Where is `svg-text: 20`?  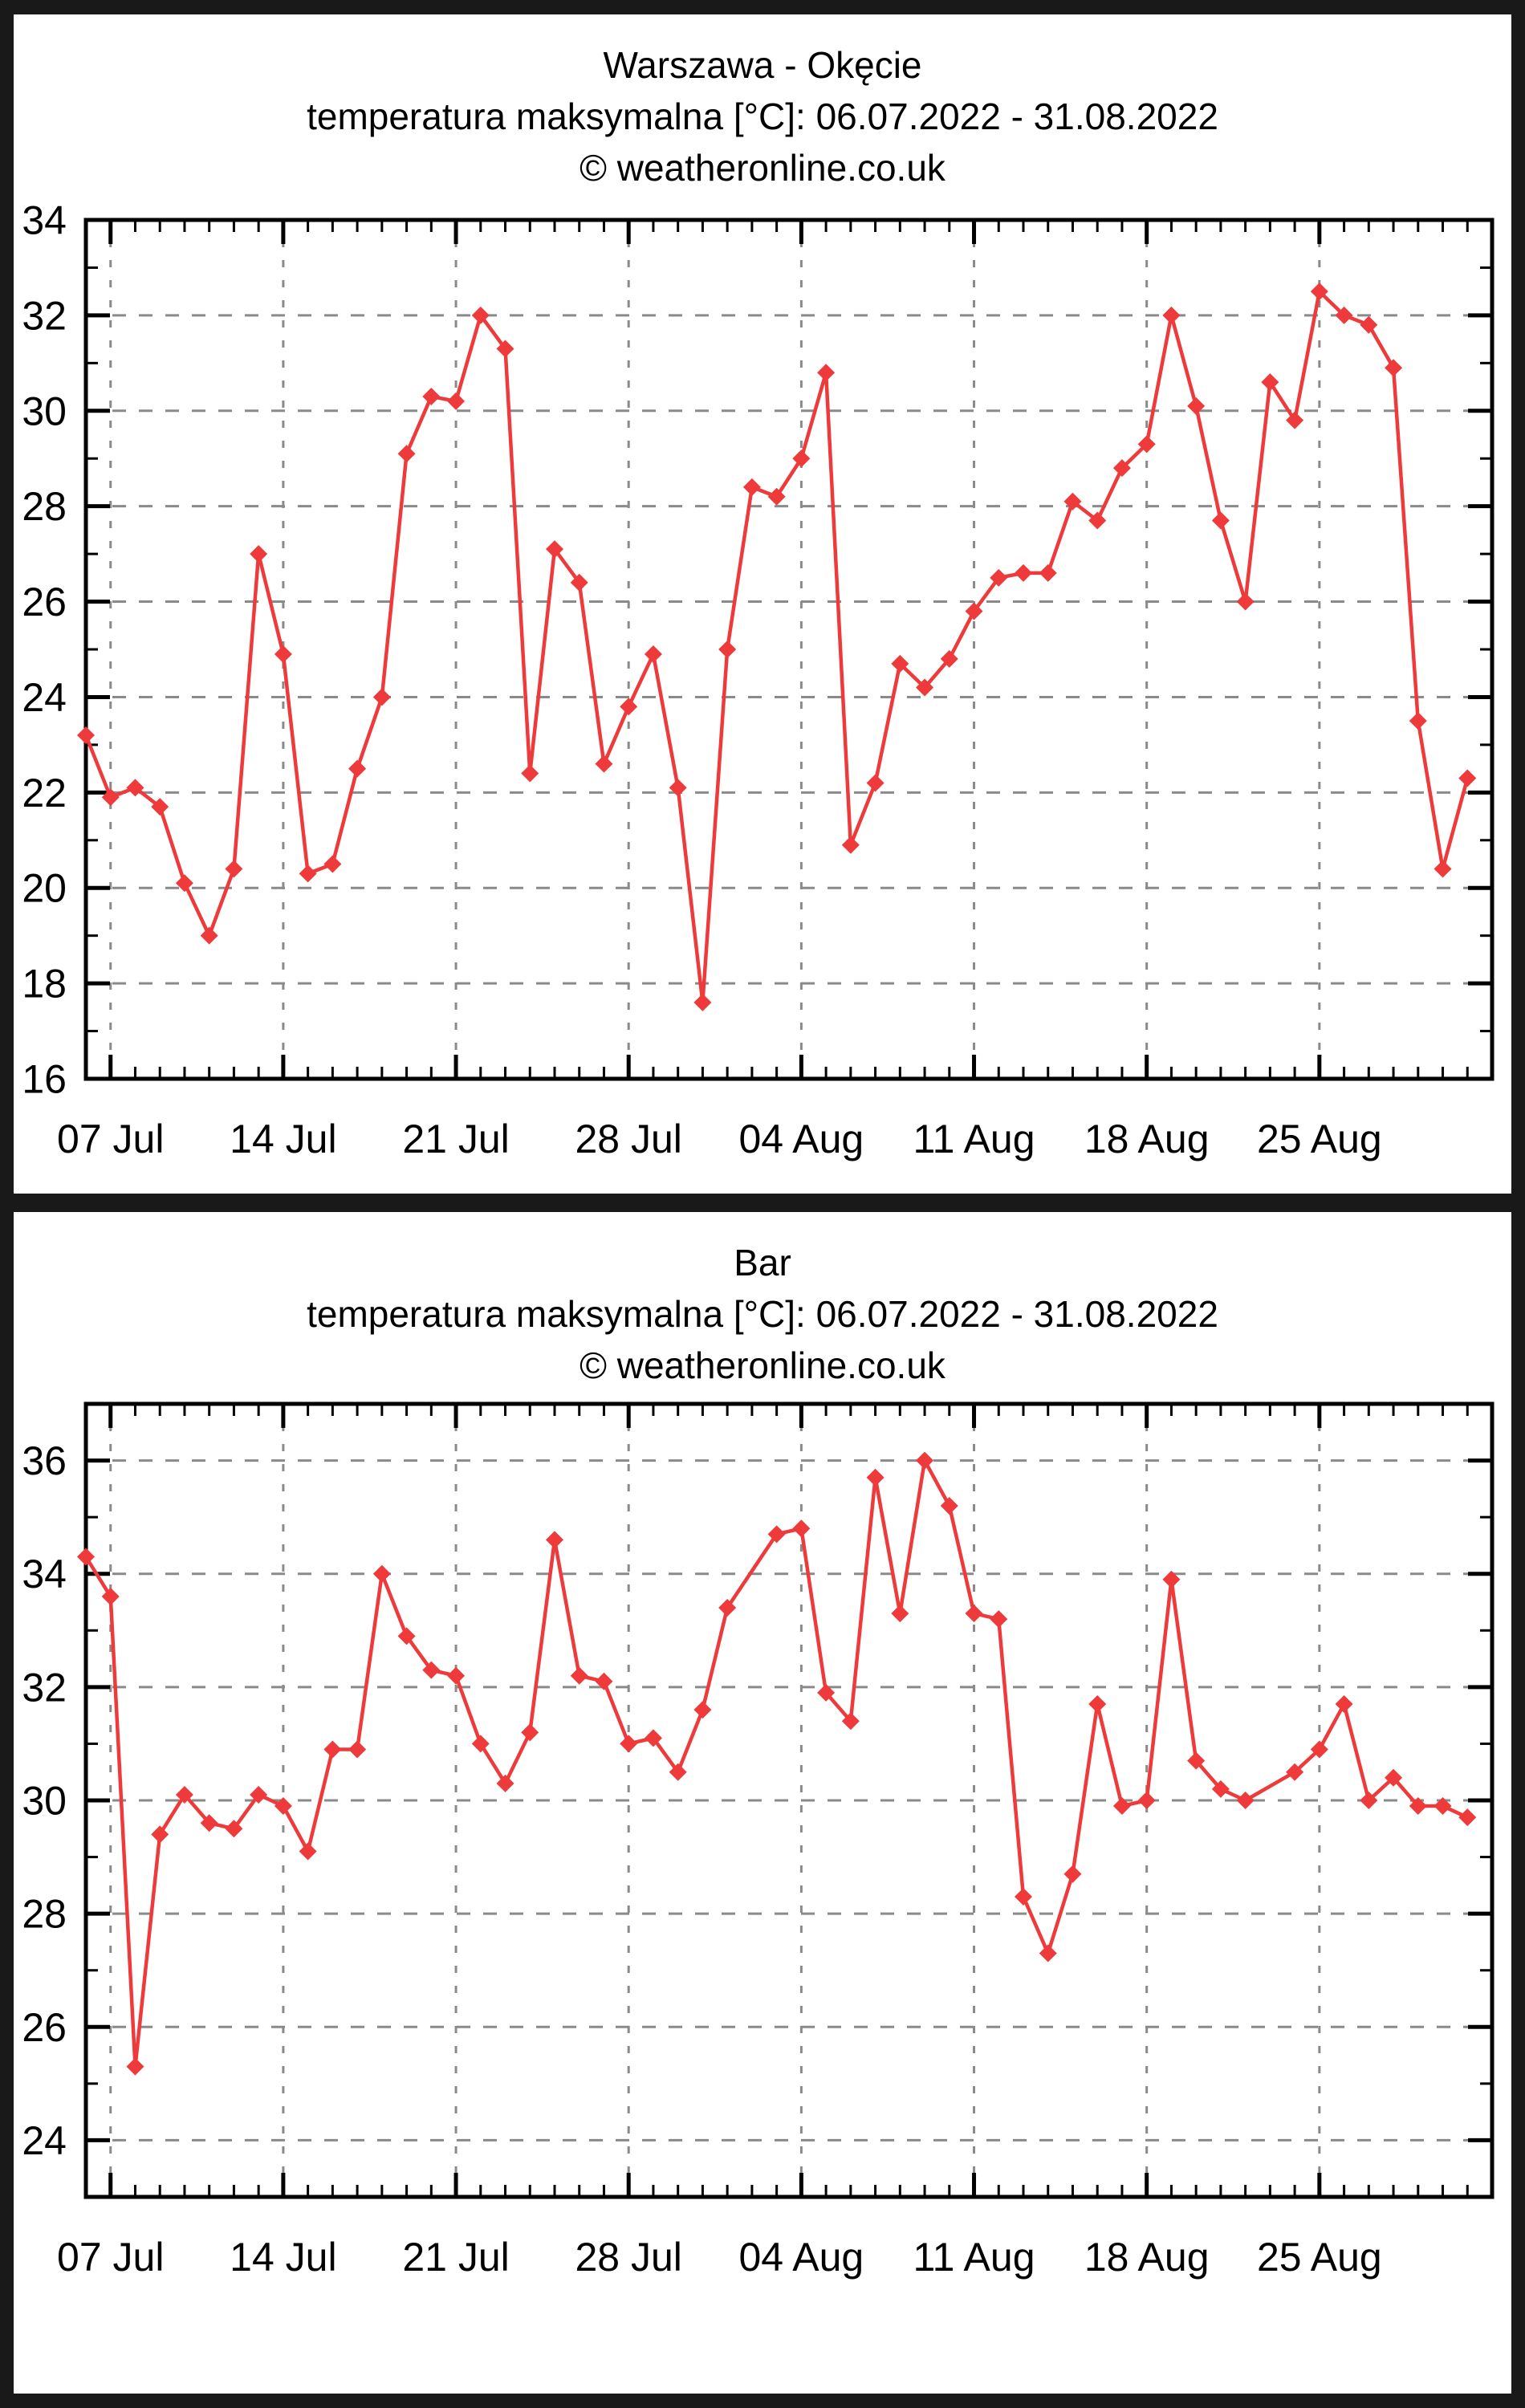
svg-text: 20 is located at coordinates (45, 889).